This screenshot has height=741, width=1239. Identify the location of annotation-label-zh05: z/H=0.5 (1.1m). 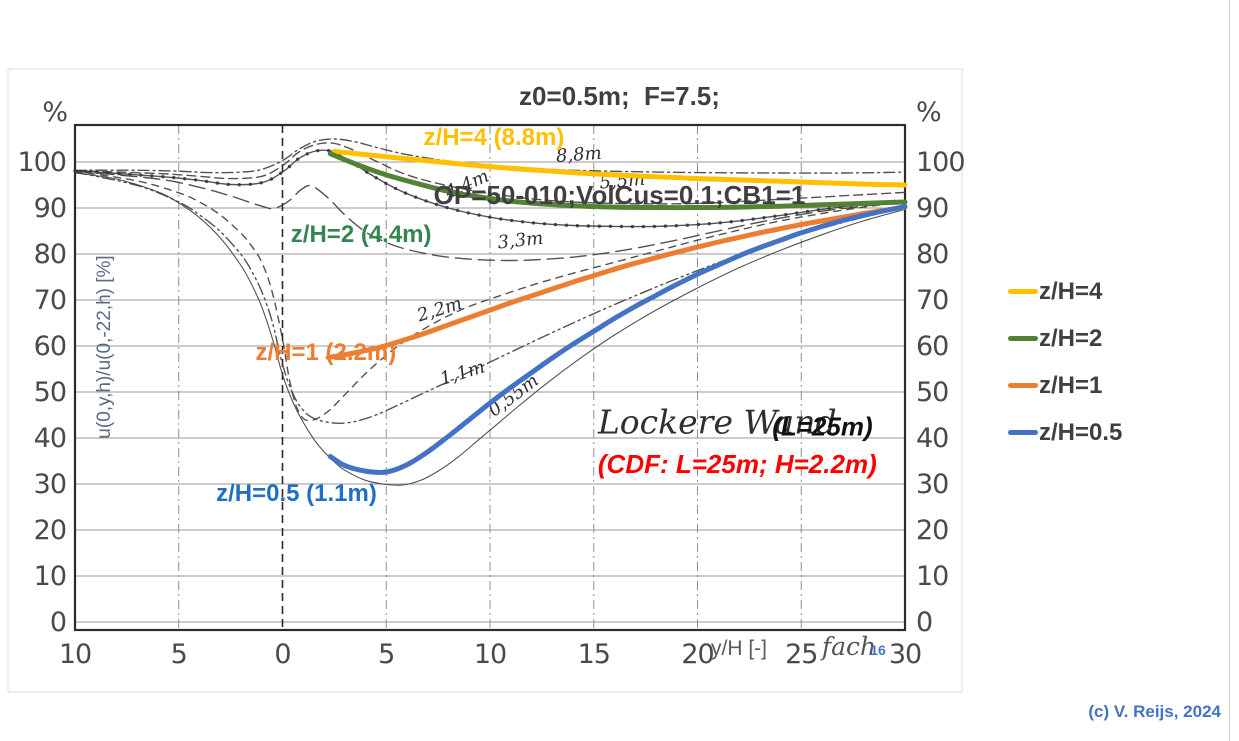
(296, 493).